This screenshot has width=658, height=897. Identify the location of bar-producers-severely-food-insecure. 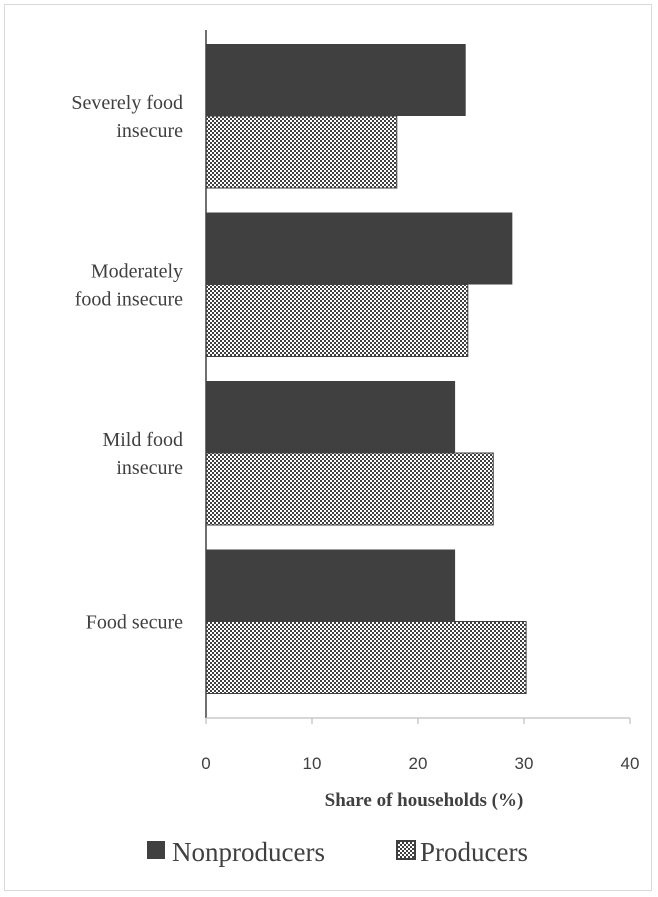
(301, 152).